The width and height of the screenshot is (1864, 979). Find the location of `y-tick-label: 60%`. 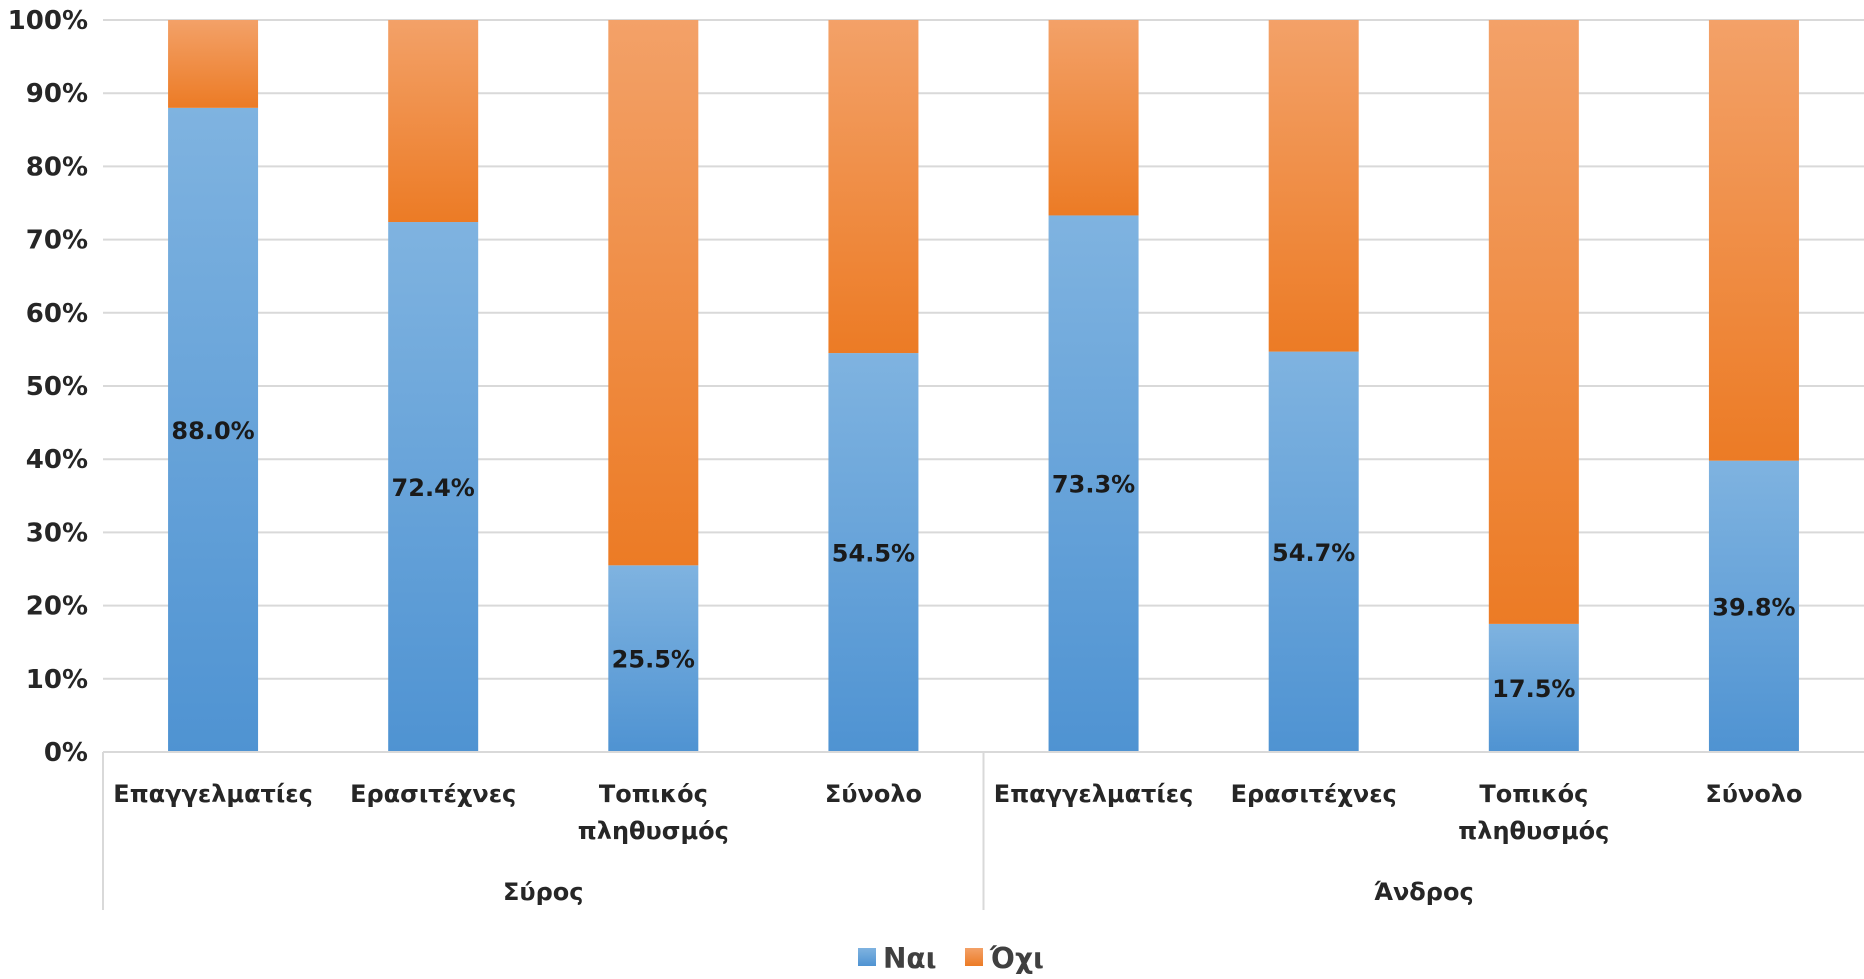

y-tick-label: 60% is located at coordinates (57, 314).